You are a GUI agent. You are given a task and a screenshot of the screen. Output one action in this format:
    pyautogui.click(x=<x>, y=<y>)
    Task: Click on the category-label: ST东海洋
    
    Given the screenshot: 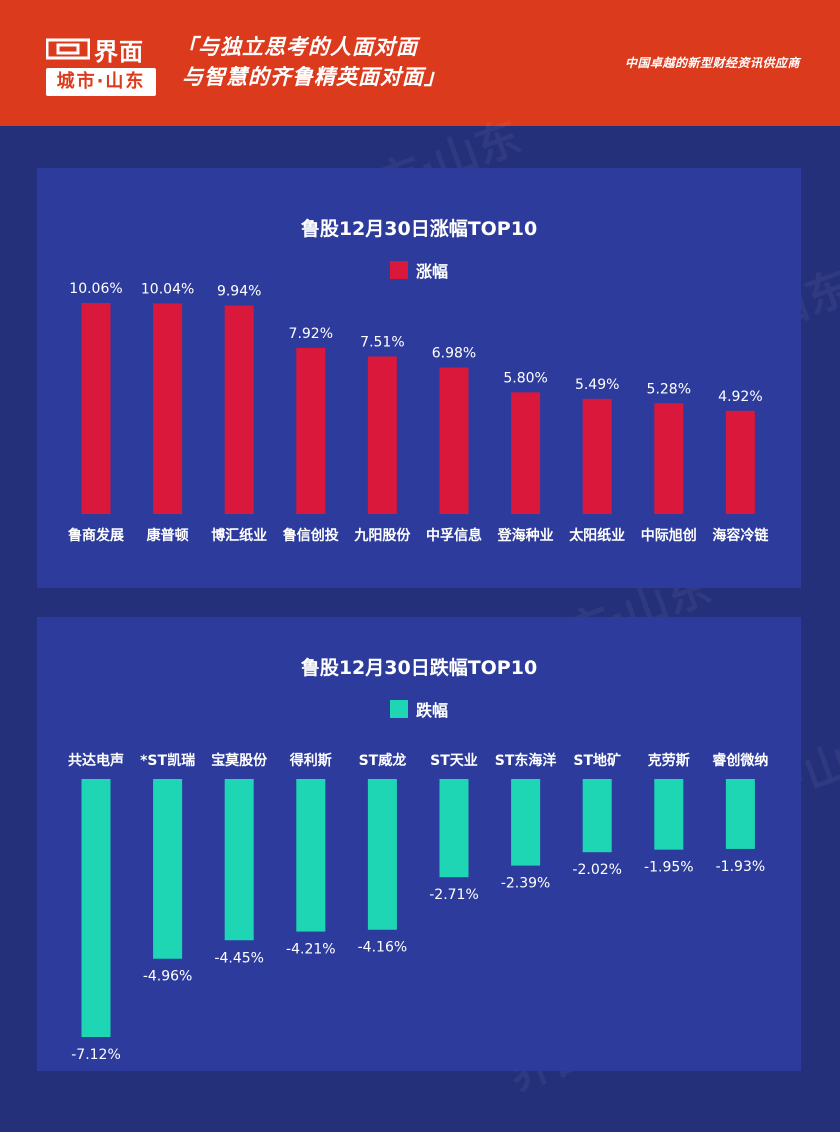 What is the action you would take?
    pyautogui.click(x=526, y=760)
    